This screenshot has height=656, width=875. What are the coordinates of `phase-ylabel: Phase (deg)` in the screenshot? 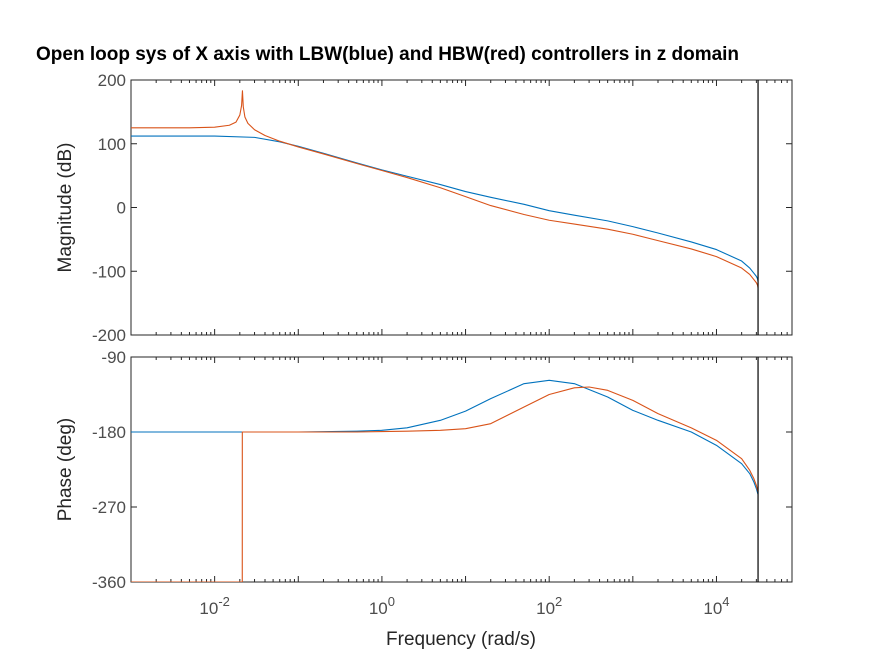 It's located at (65, 470).